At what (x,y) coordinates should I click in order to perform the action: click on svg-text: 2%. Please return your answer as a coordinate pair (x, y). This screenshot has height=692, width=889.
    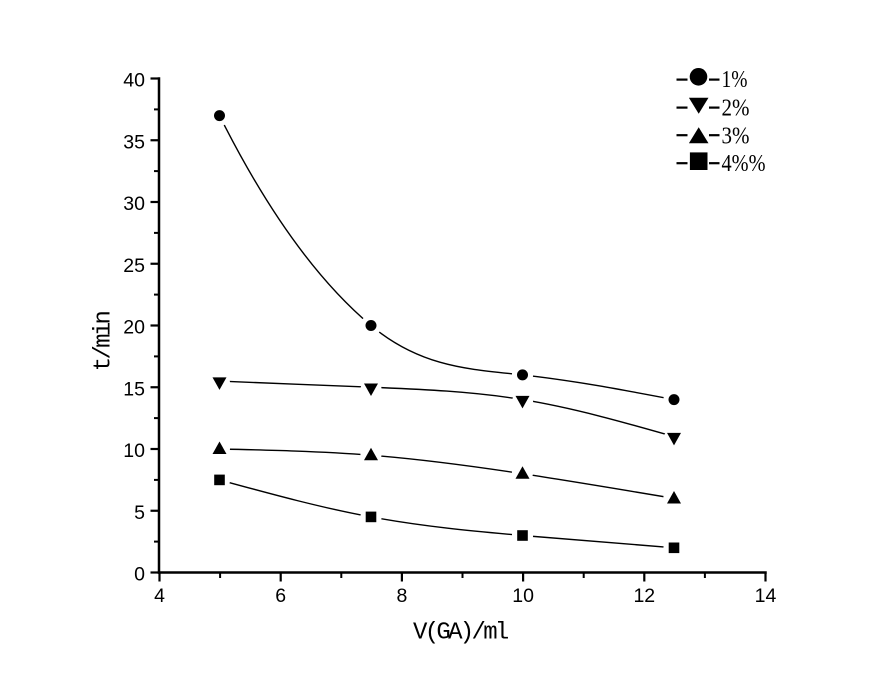
    Looking at the image, I should click on (736, 107).